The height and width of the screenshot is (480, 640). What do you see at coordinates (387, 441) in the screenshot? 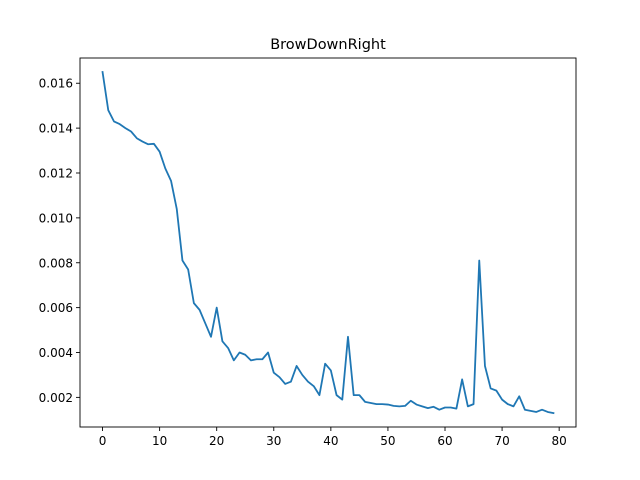
I see `x-tick-label: 50` at bounding box center [387, 441].